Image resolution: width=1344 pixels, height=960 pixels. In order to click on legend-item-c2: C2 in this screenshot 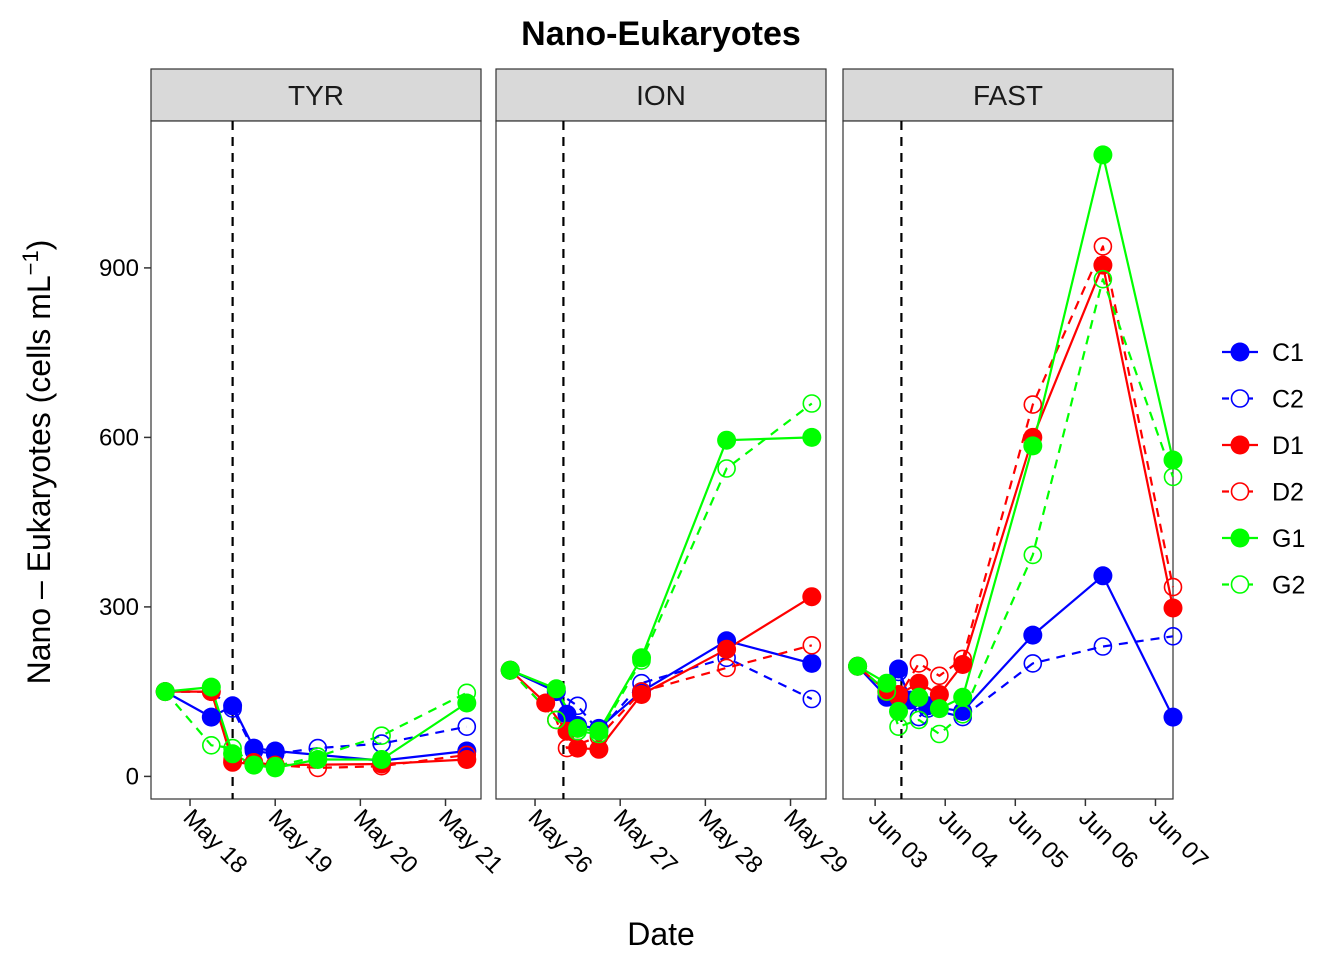, I will do `click(1263, 400)`.